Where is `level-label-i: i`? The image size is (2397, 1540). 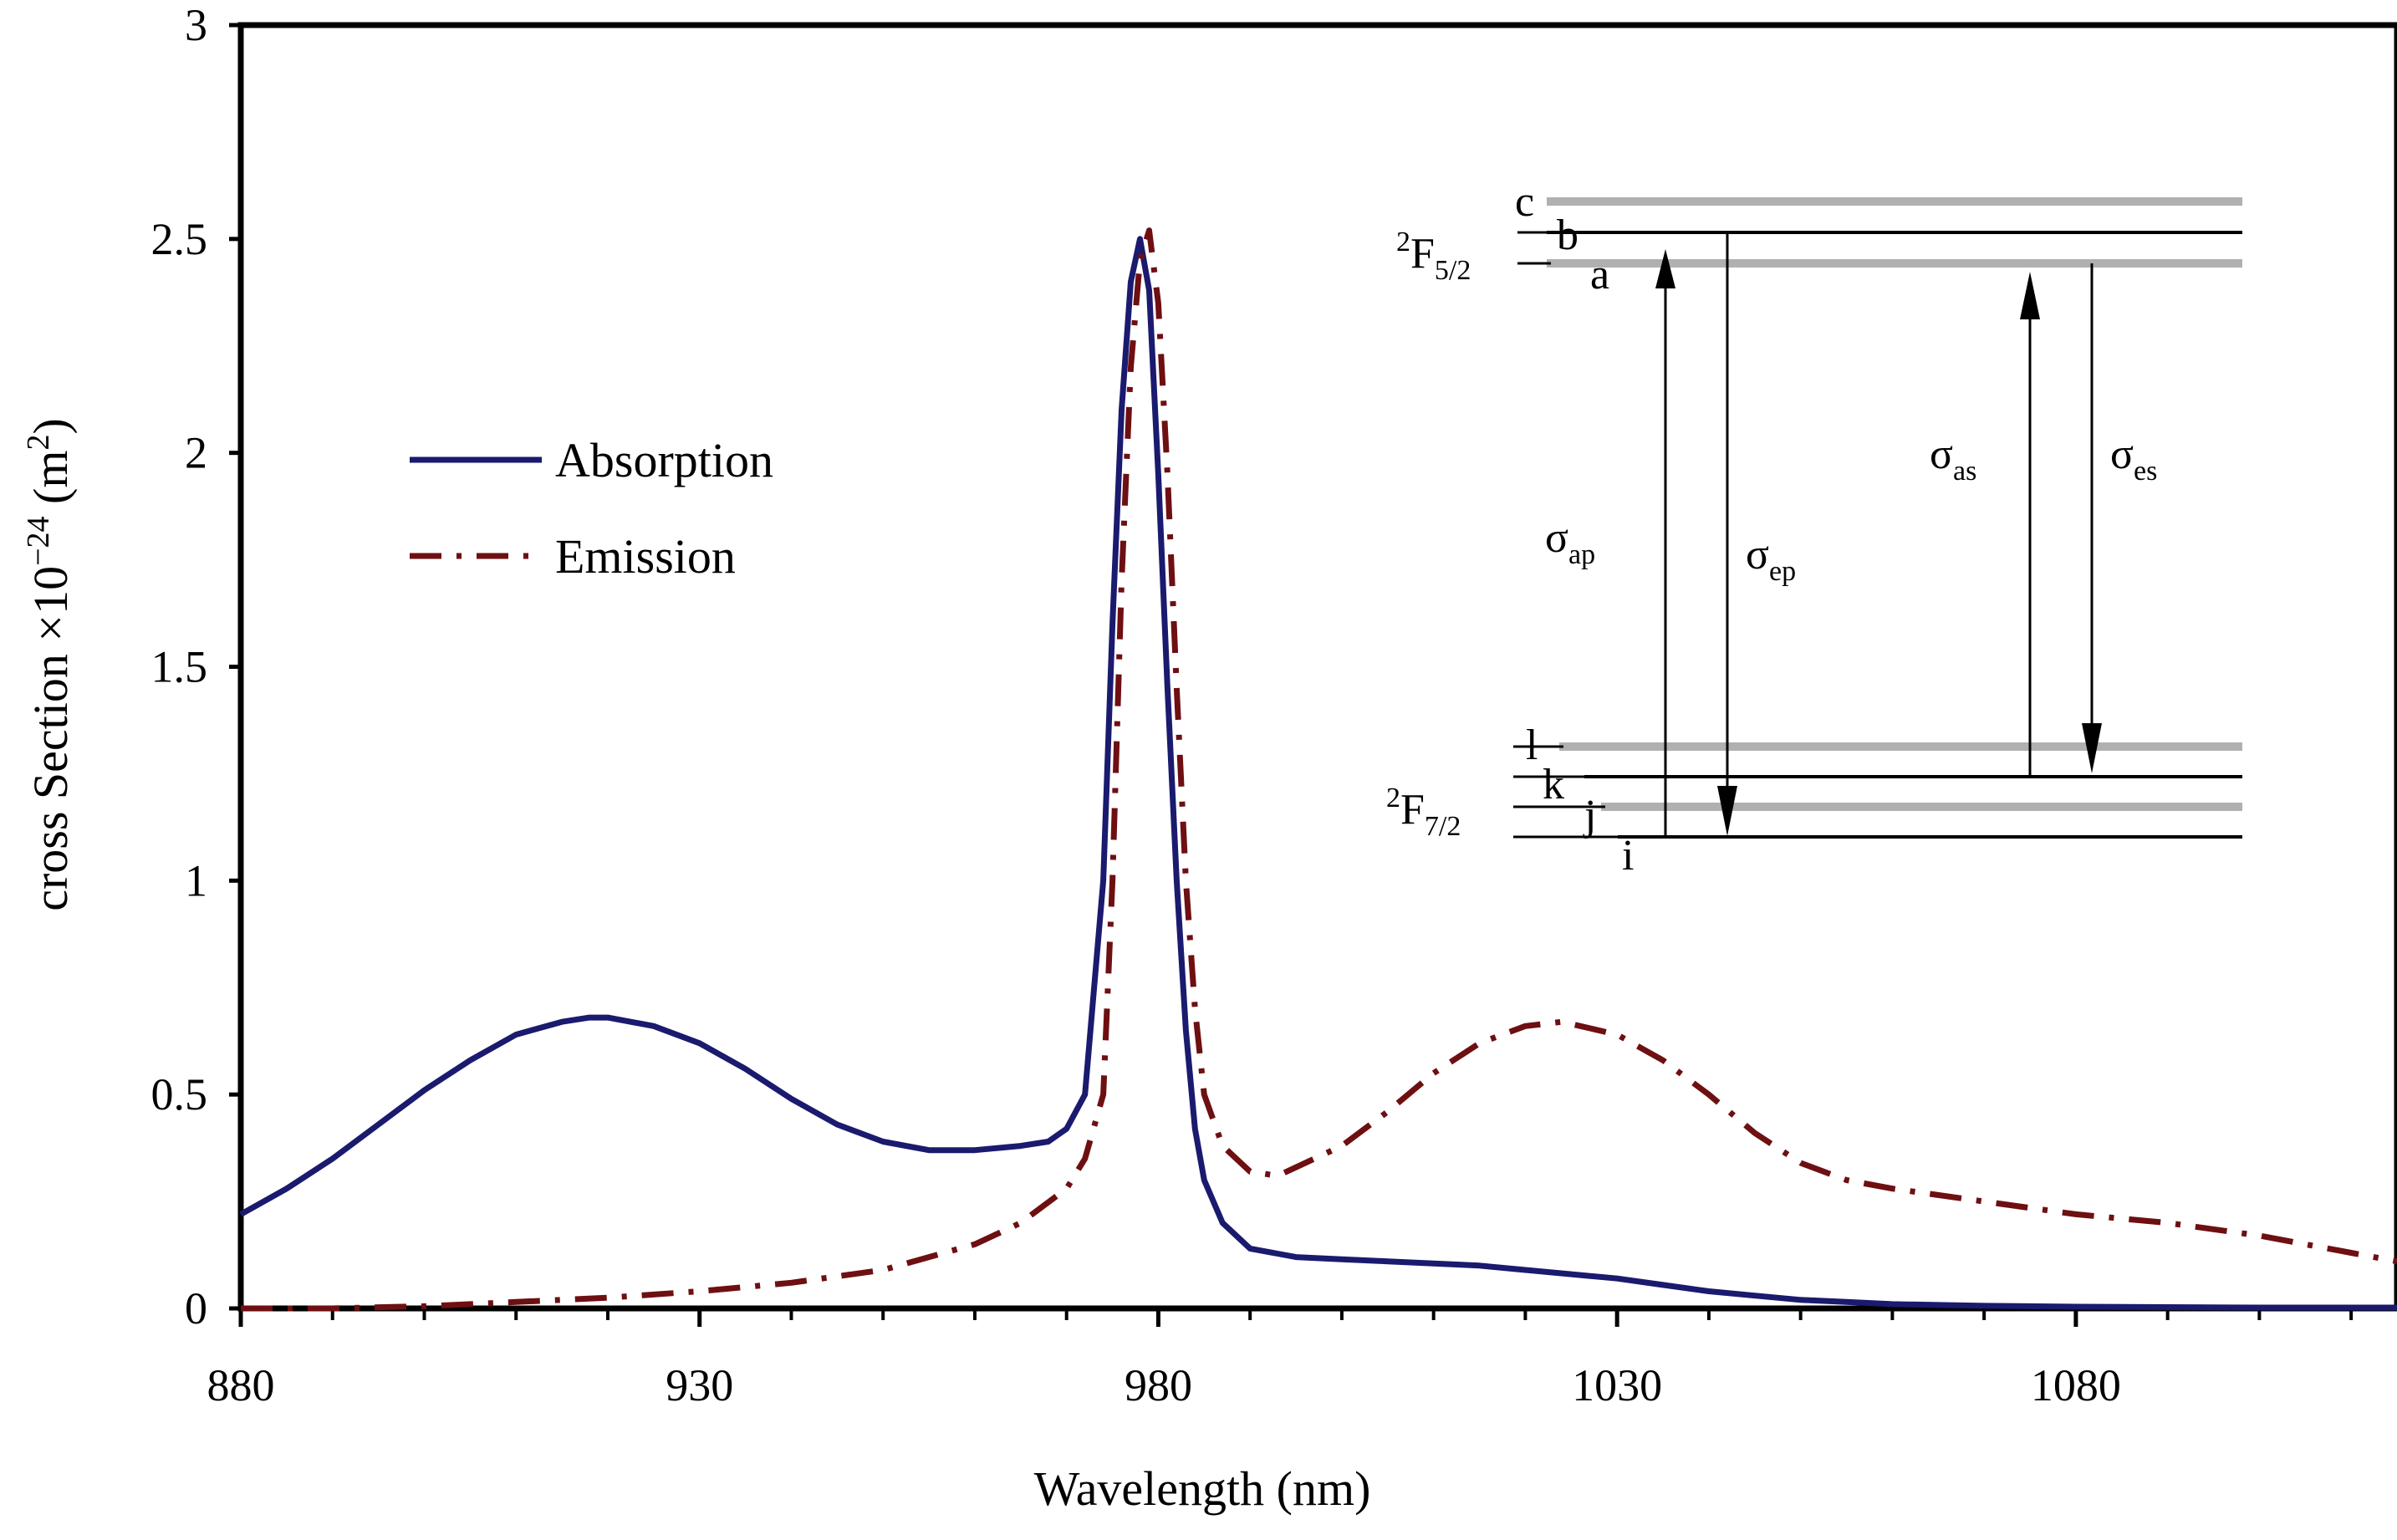
level-label-i: i is located at coordinates (1628, 856).